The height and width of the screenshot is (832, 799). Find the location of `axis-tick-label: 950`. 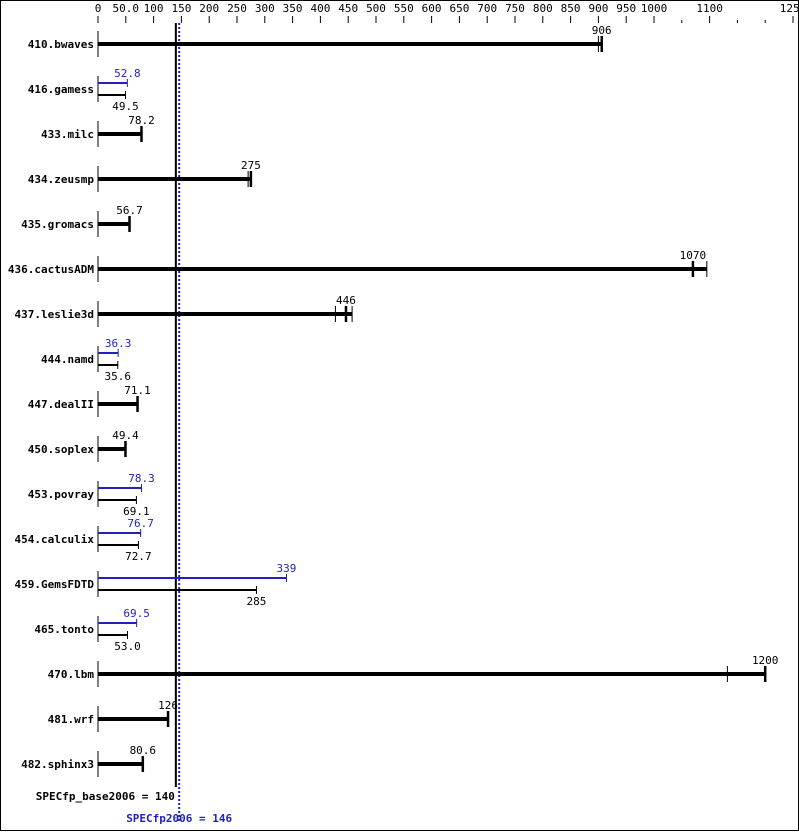

axis-tick-label: 950 is located at coordinates (626, 8).